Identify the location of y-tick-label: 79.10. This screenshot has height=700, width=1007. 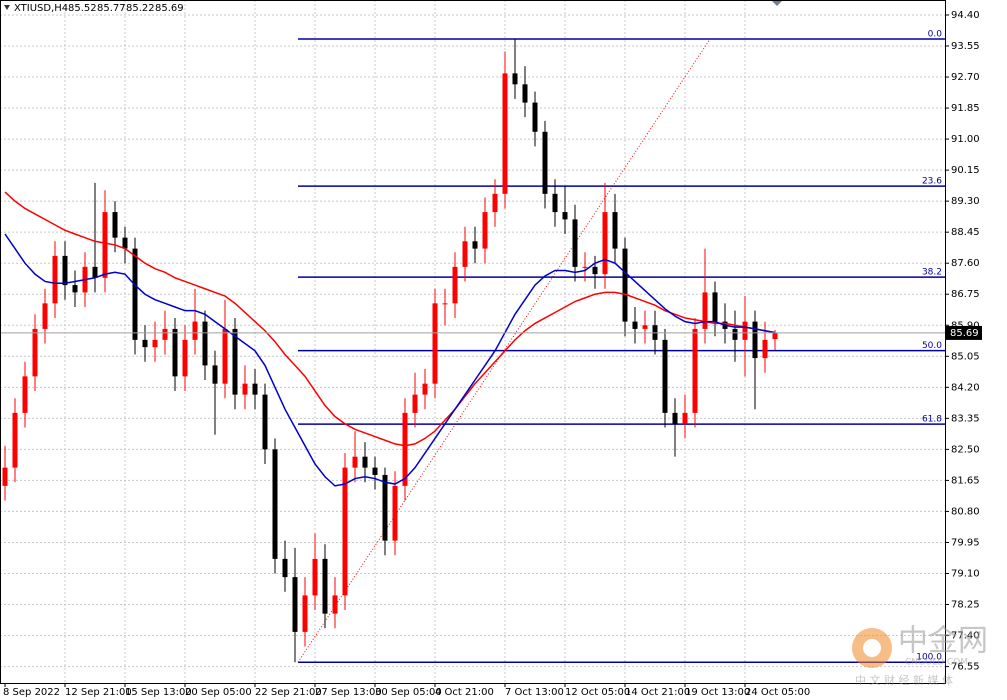
(965, 573).